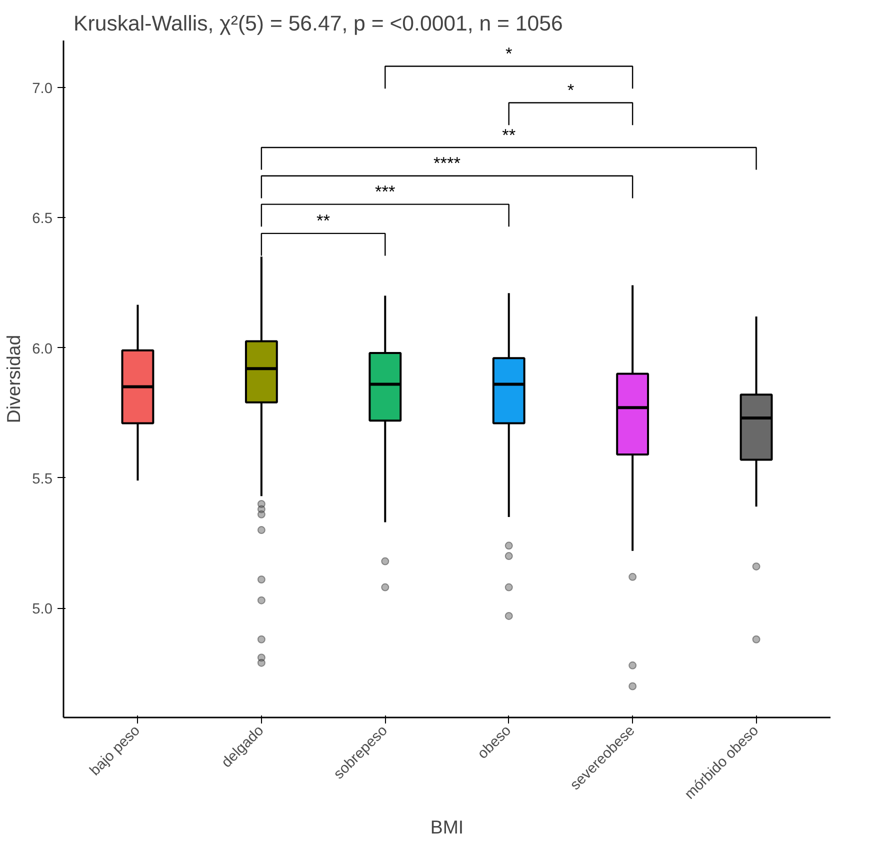 Image resolution: width=882 pixels, height=852 pixels. Describe the element at coordinates (42, 610) in the screenshot. I see `y-tick-label: 5.0` at that location.